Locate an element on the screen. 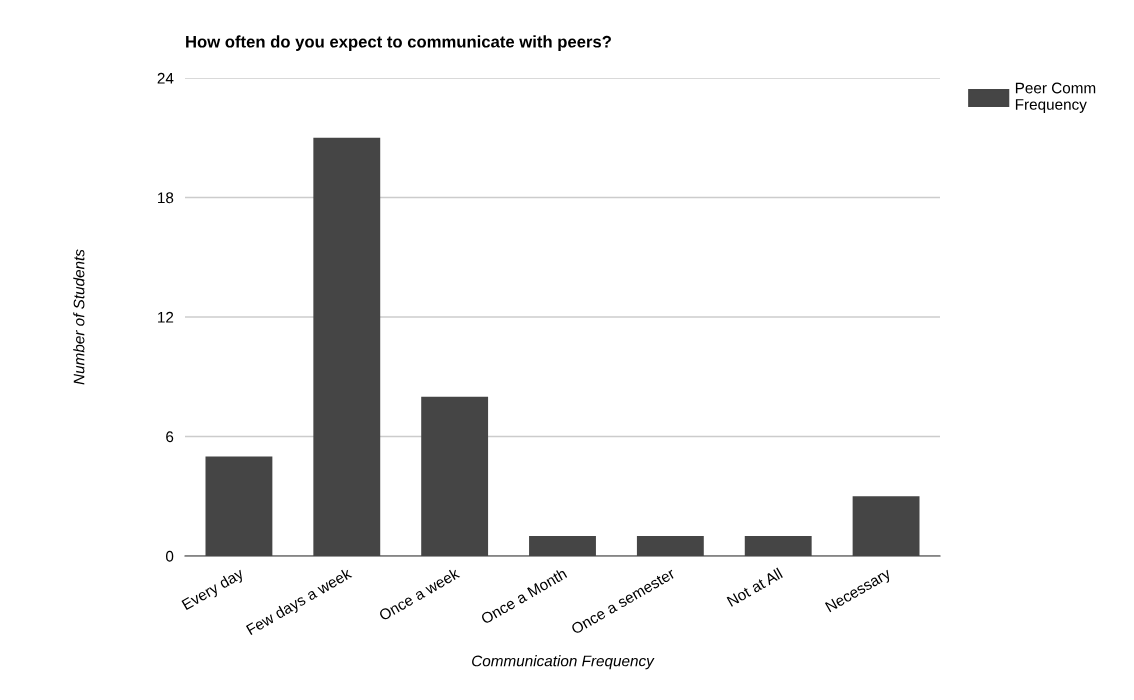 The width and height of the screenshot is (1134, 700). y-tick-label: 6 is located at coordinates (170, 437).